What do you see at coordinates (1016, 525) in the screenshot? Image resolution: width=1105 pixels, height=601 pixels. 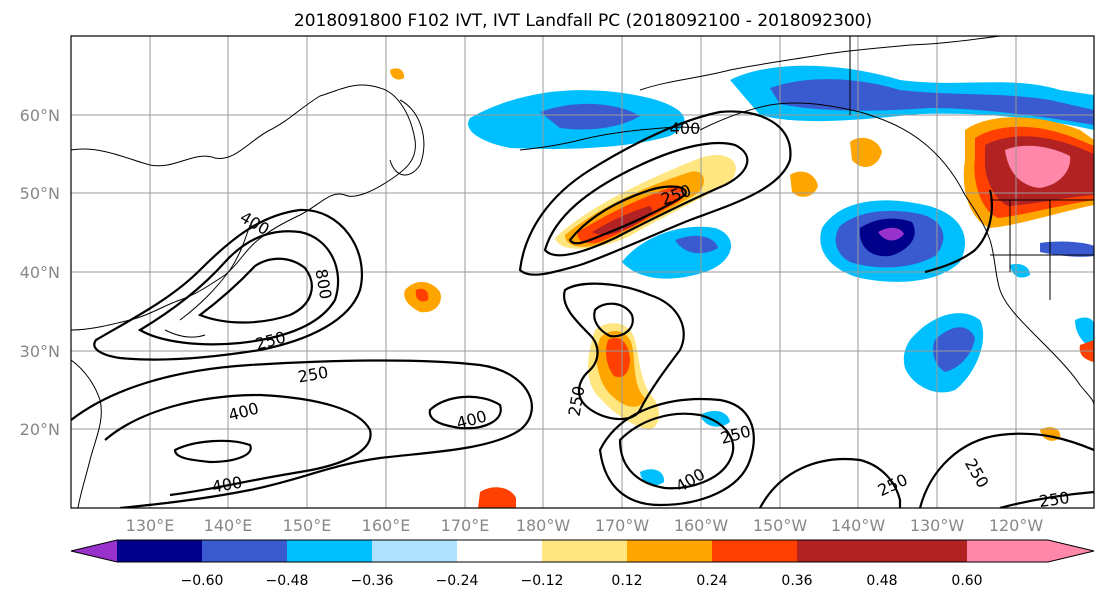 I see `lon-label: 120°W` at bounding box center [1016, 525].